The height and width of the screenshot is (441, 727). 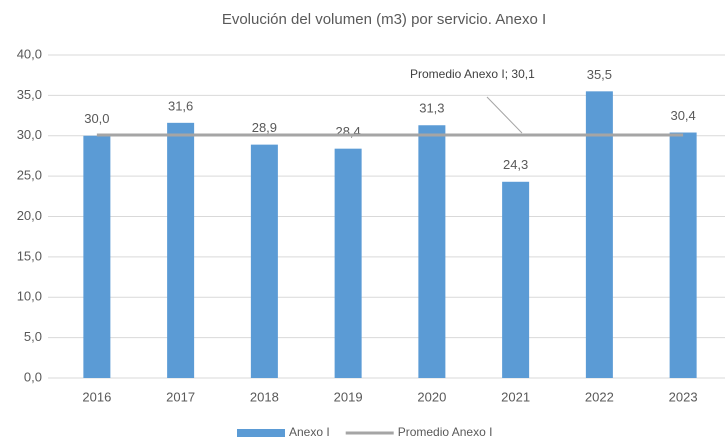 What do you see at coordinates (348, 396) in the screenshot?
I see `x-tick-label: 2019` at bounding box center [348, 396].